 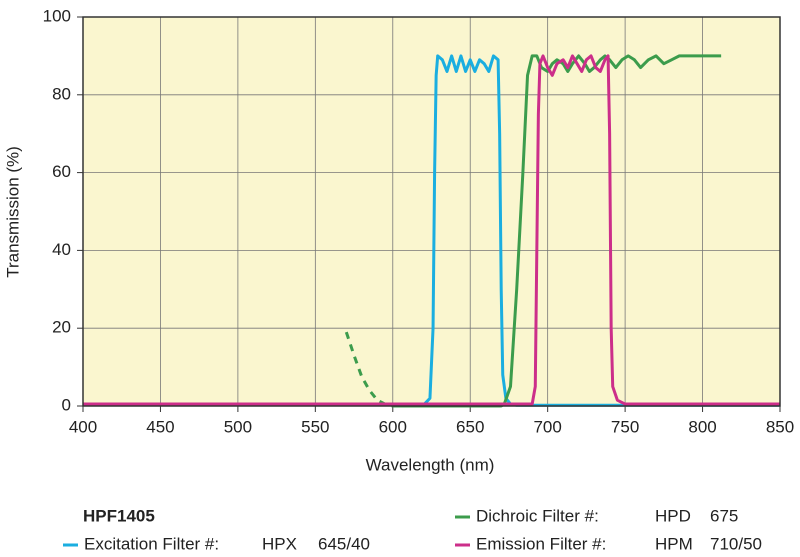 What do you see at coordinates (57, 15) in the screenshot?
I see `y-tick-label: 100` at bounding box center [57, 15].